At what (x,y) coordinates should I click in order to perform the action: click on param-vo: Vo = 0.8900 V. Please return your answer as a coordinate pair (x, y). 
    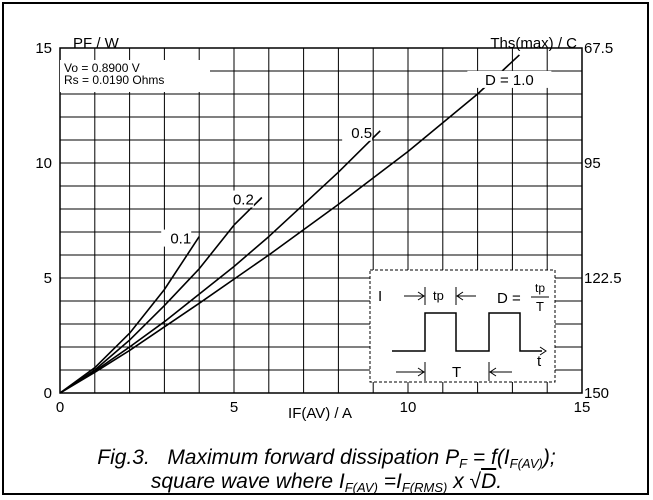
    Looking at the image, I should click on (102, 68).